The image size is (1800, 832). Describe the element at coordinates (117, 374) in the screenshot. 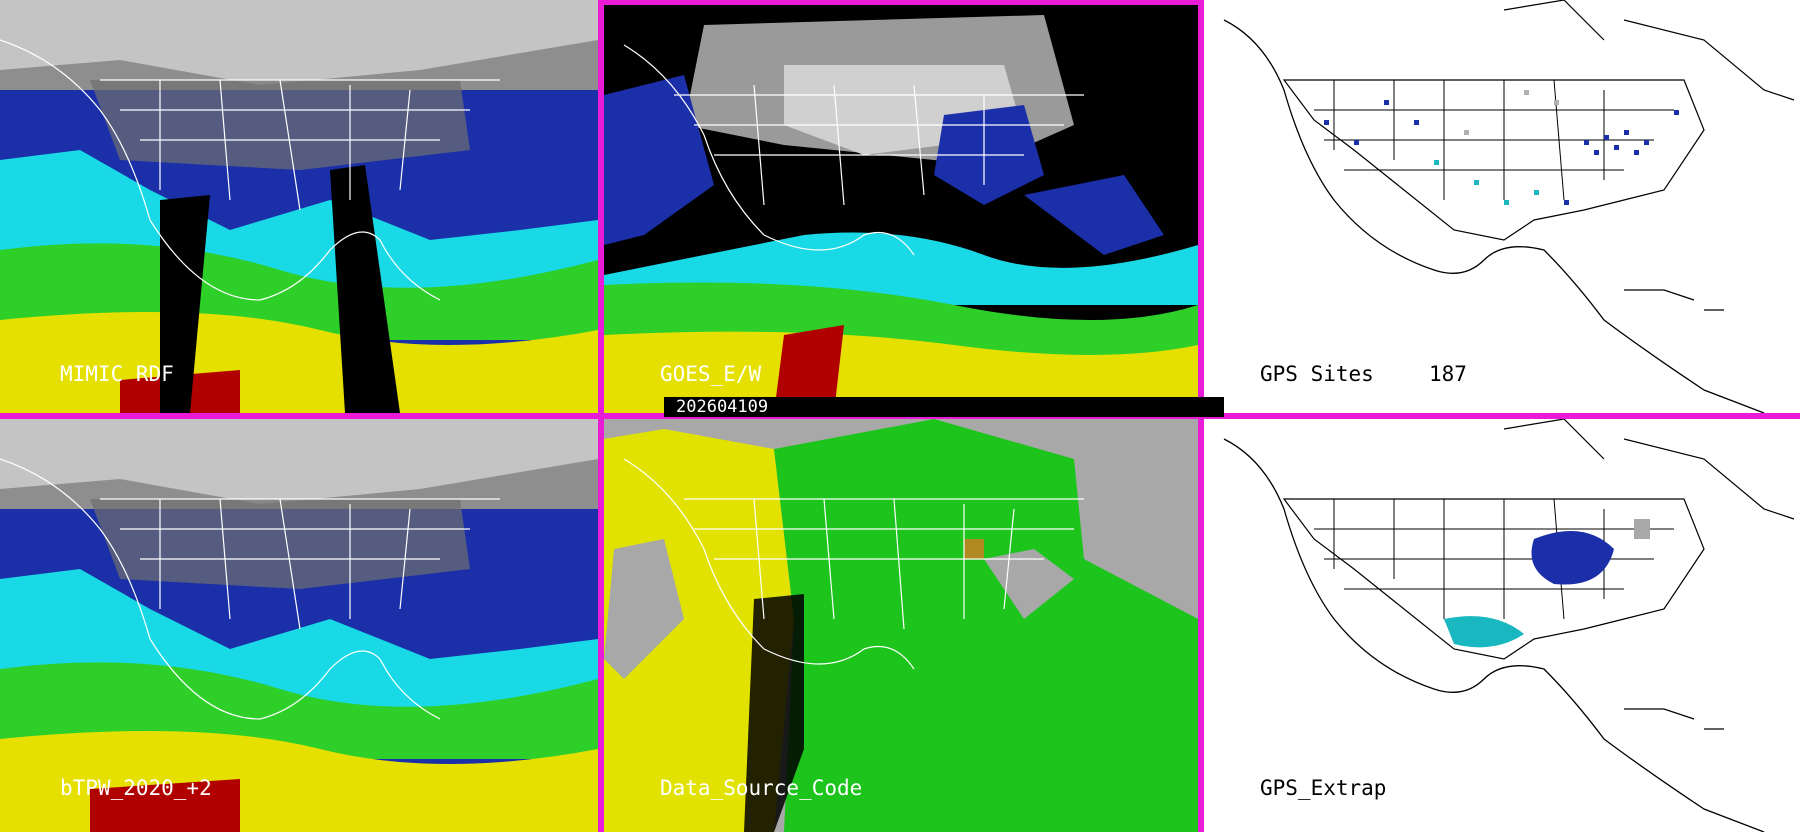

I see `panel-label: MIMIC RDF` at that location.